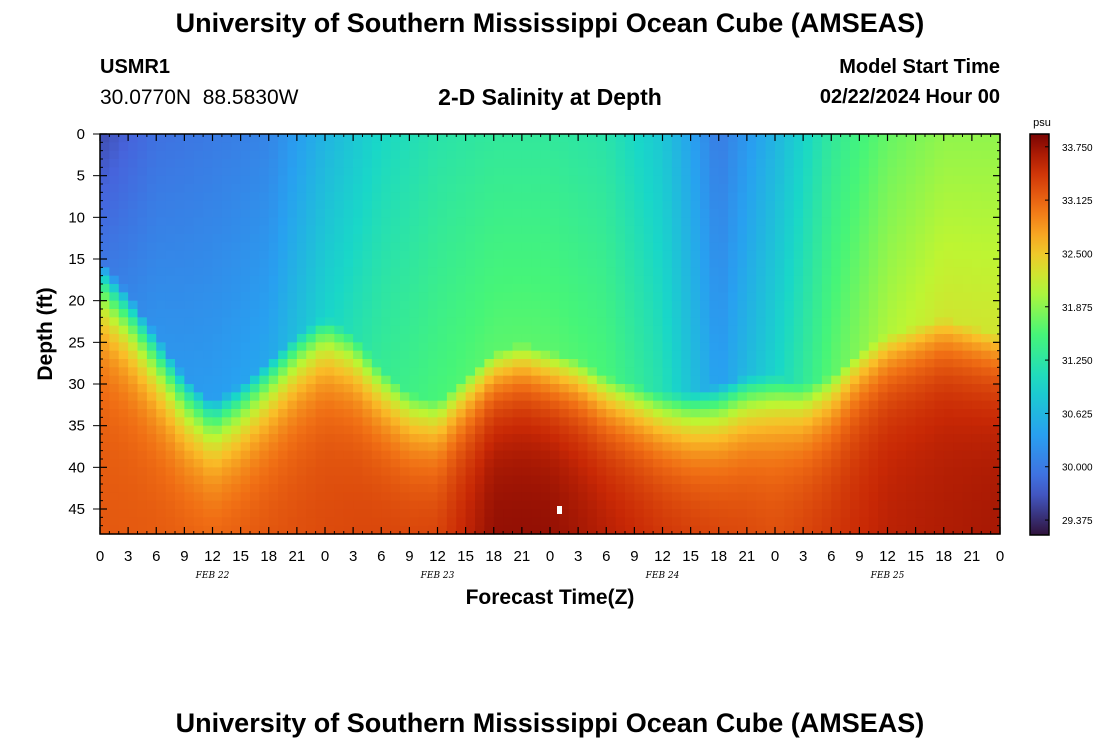  What do you see at coordinates (465, 556) in the screenshot?
I see `x-tick-label: 15` at bounding box center [465, 556].